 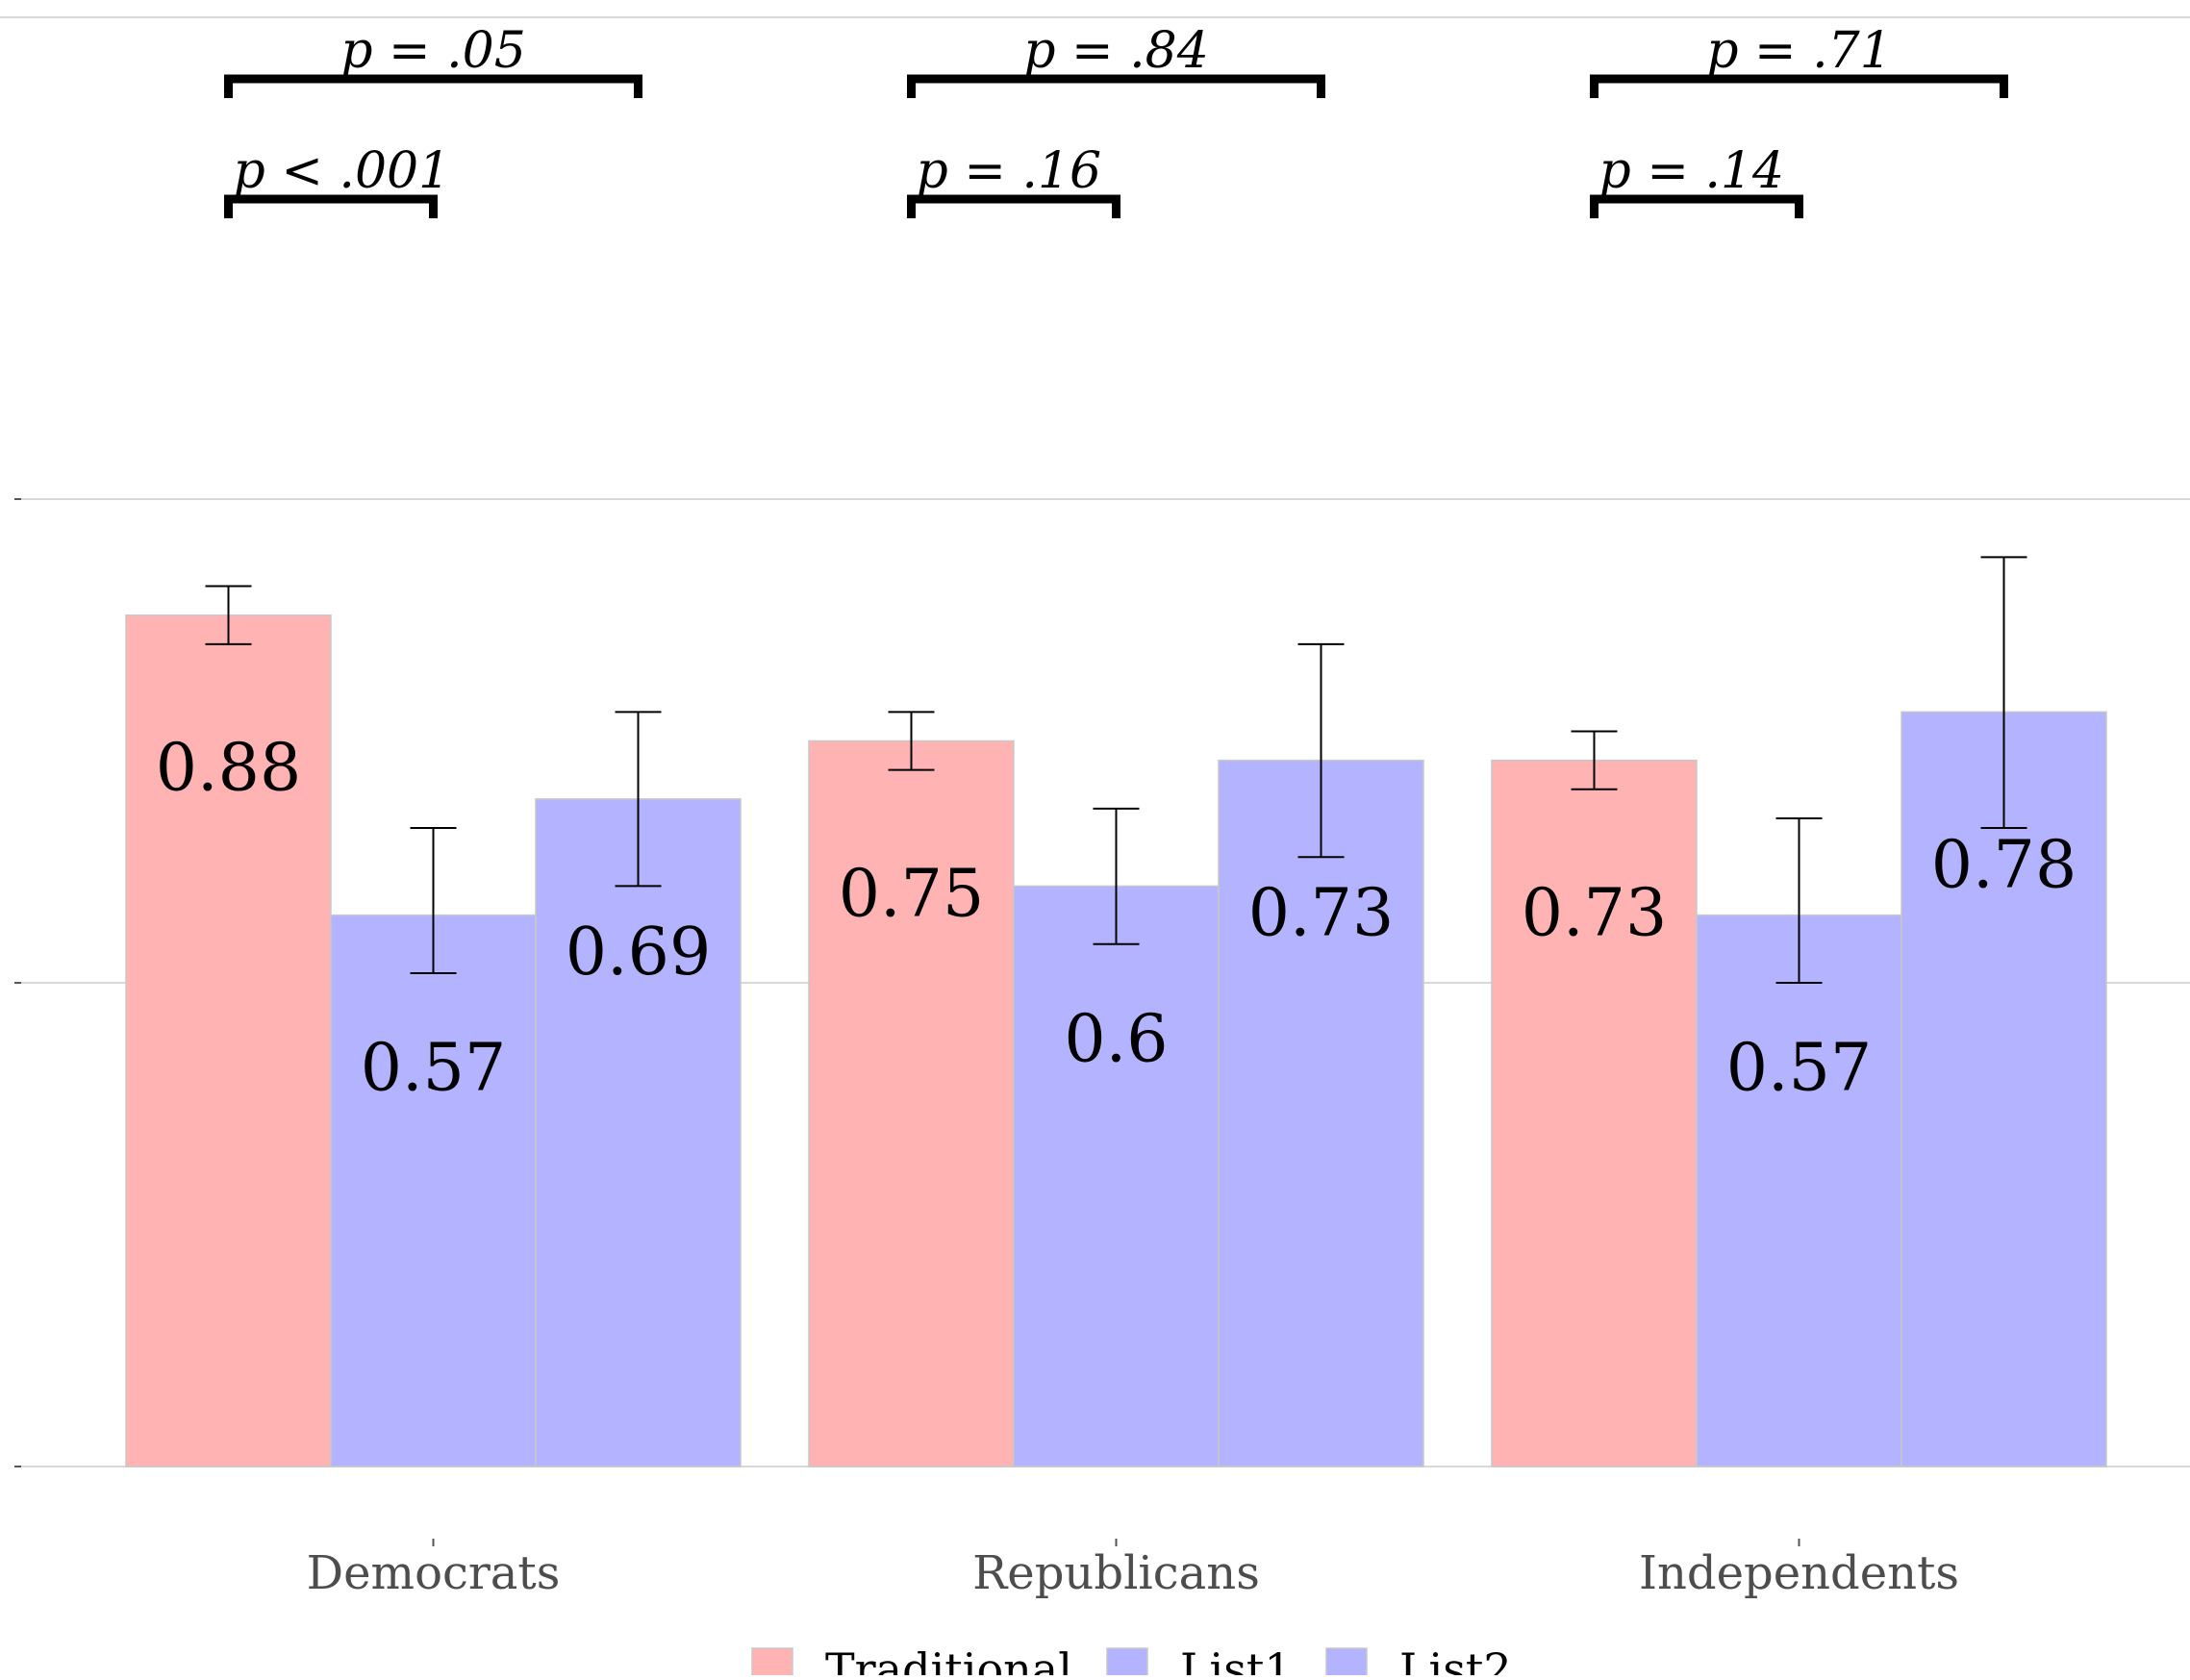 I want to click on legend-label: List1, so click(x=1236, y=1659).